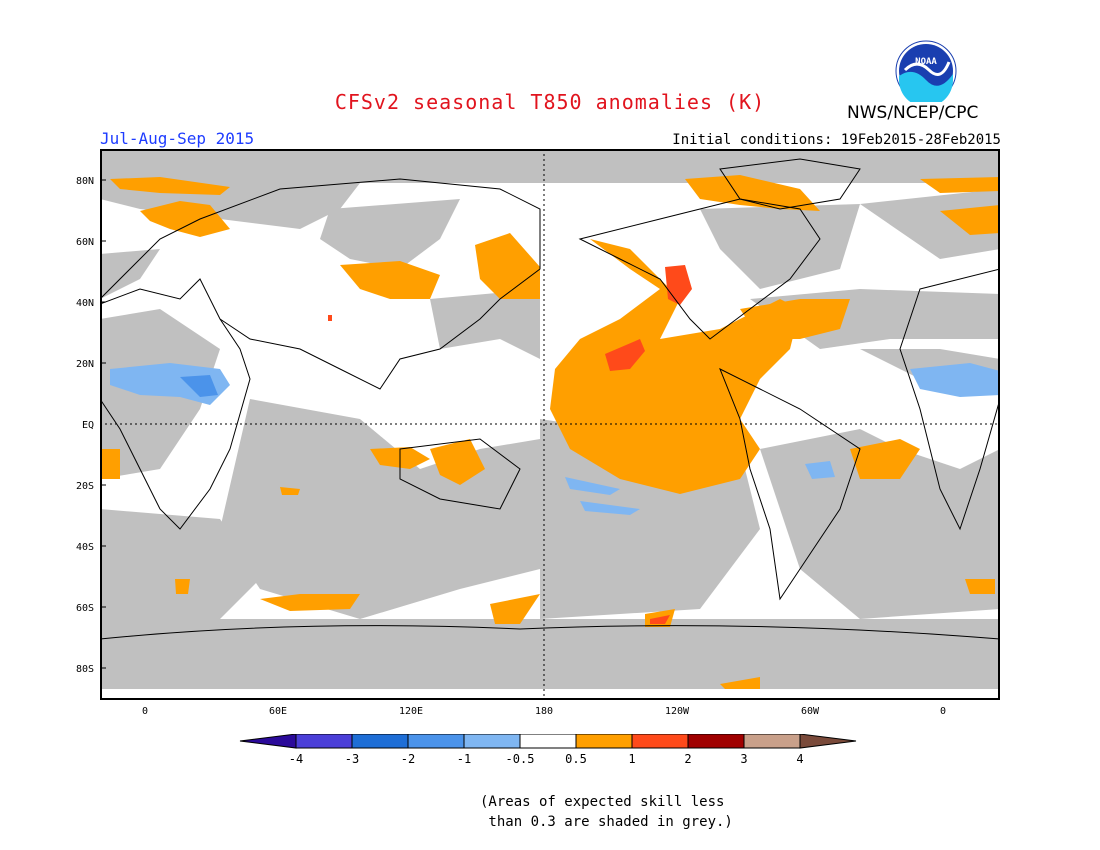 Image resolution: width=1100 pixels, height=850 pixels. I want to click on lon-label-60e: 60E, so click(278, 711).